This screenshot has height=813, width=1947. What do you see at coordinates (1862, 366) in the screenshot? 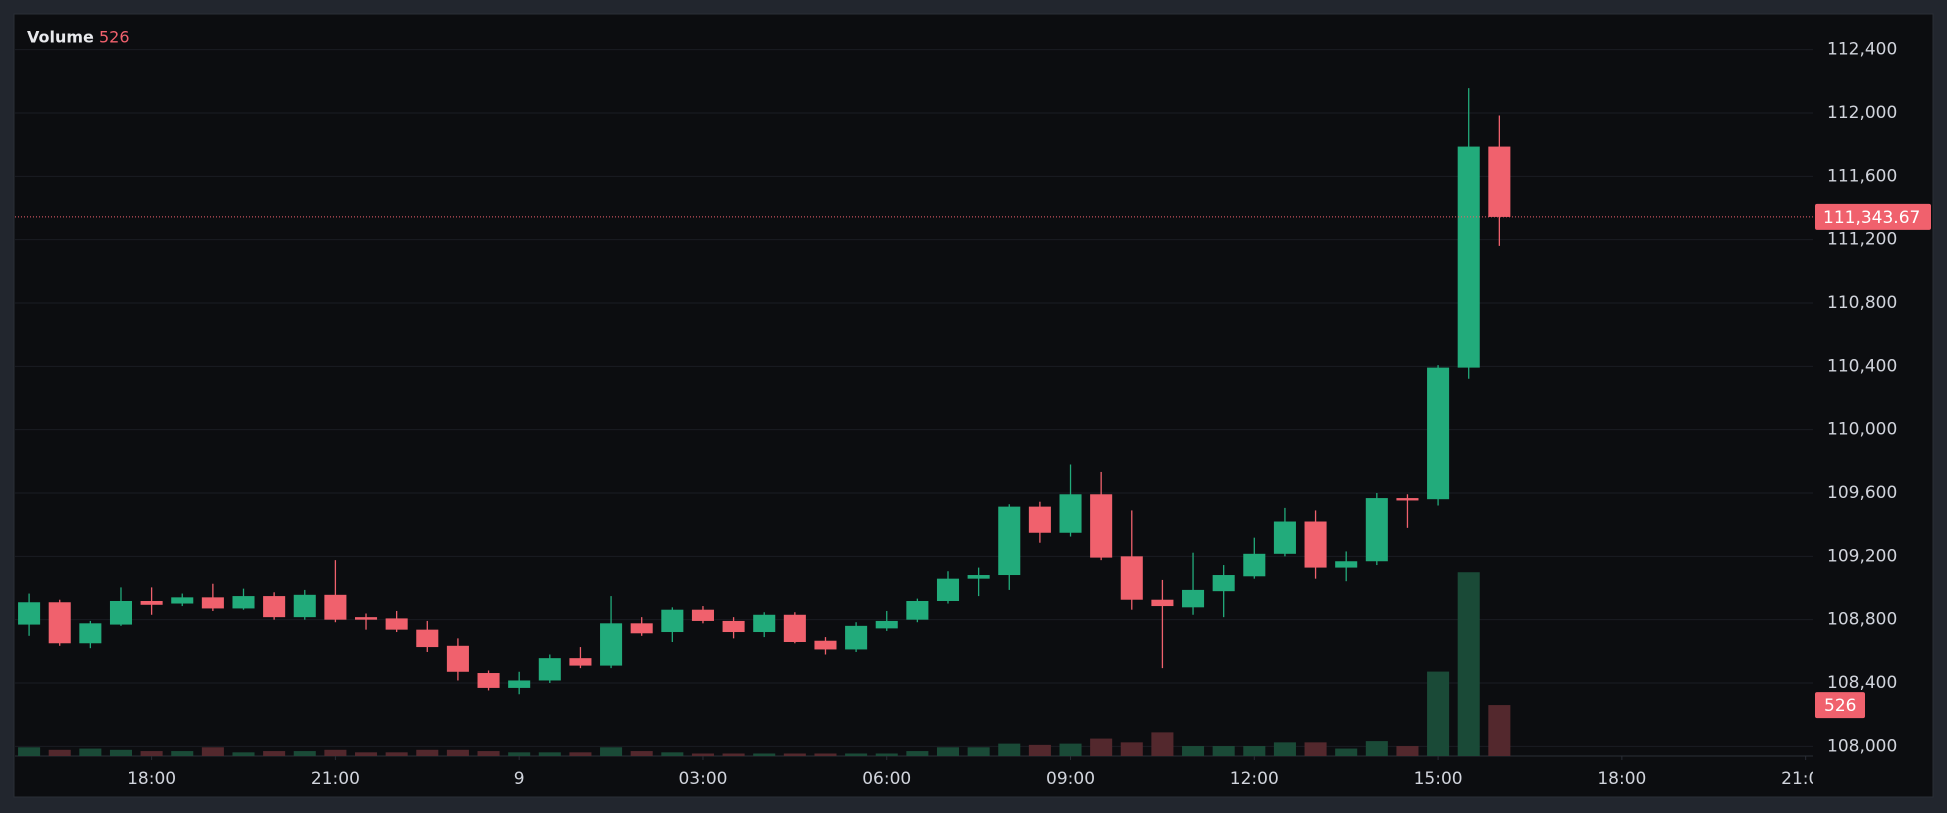
I see `y-tick-label: 110,400` at bounding box center [1862, 366].